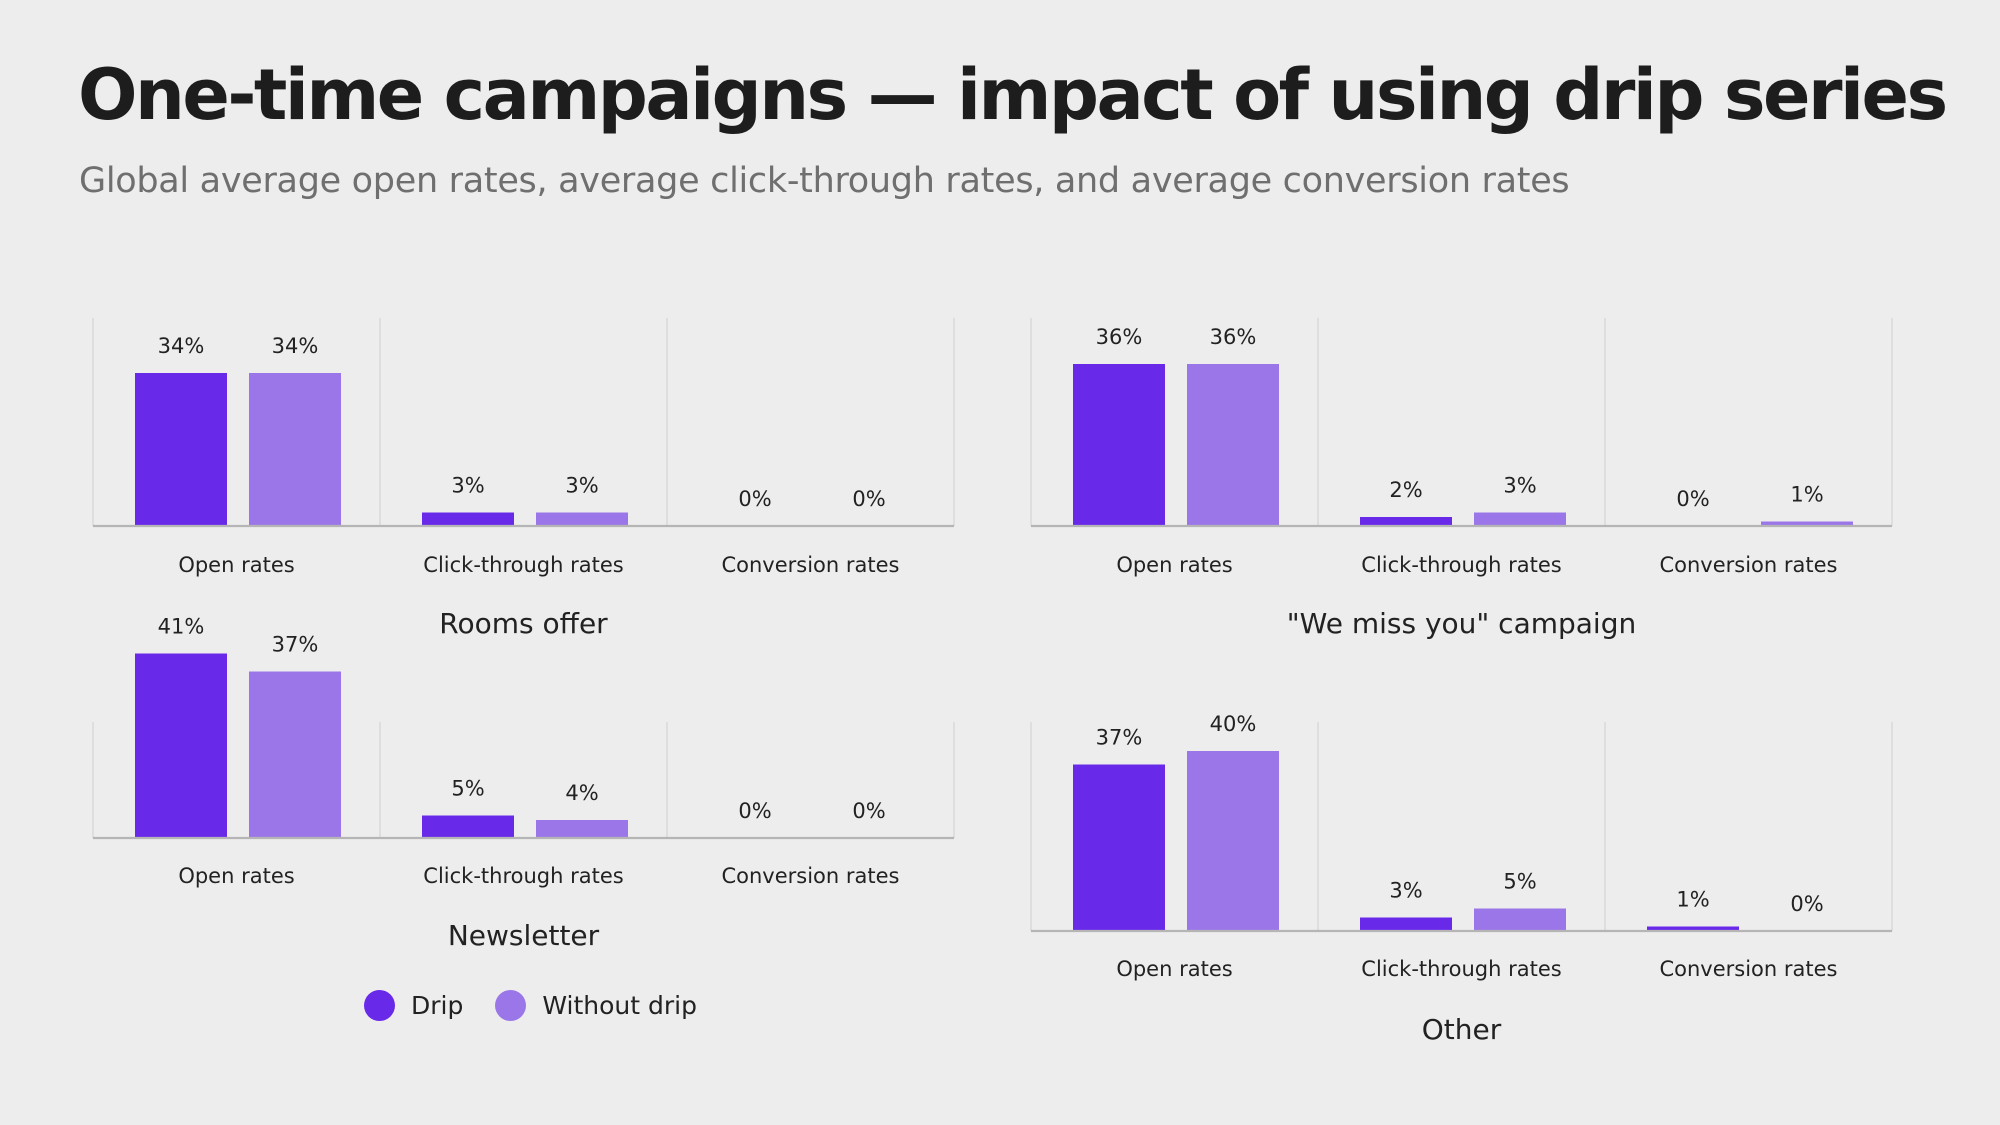  Describe the element at coordinates (1462, 1029) in the screenshot. I see `chart-title: Other` at that location.